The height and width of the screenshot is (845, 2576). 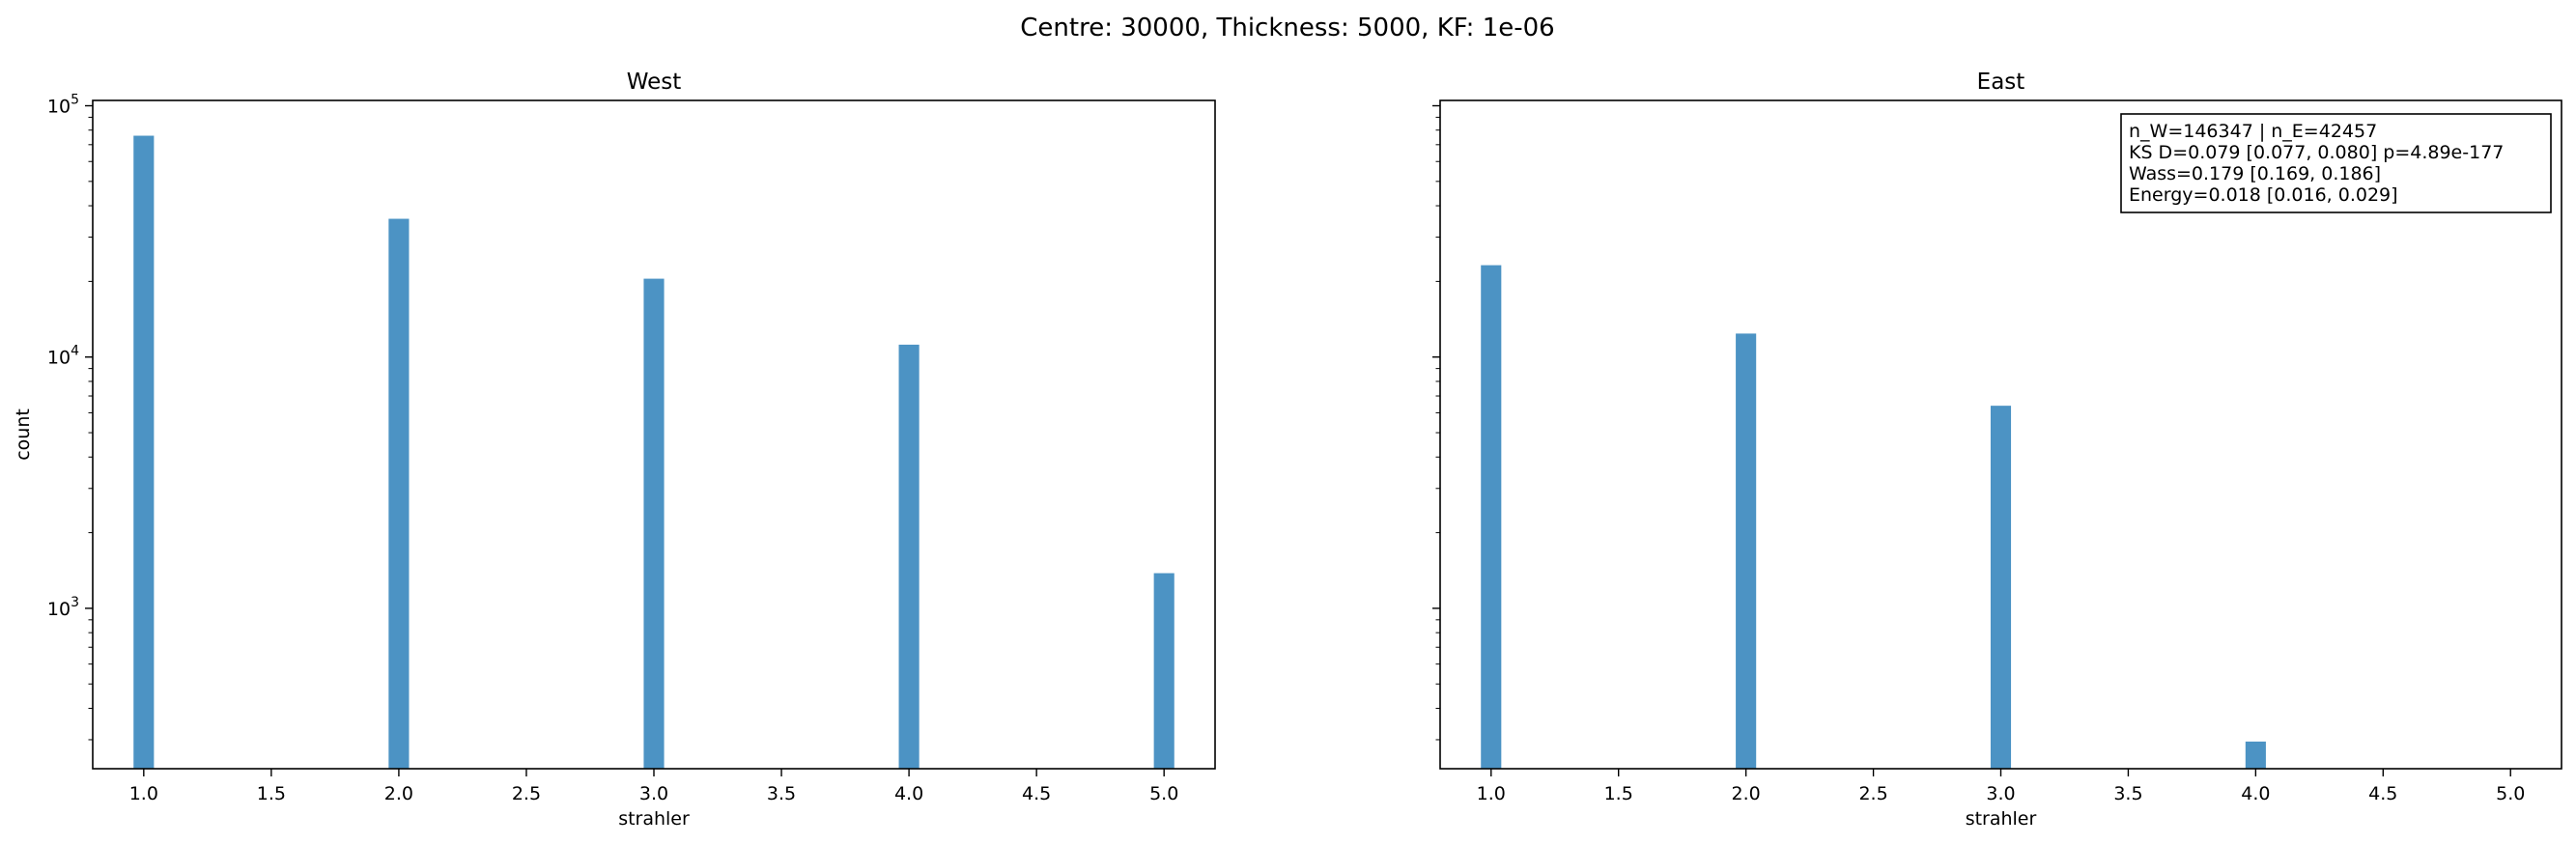 I want to click on y-tick-label: 10⁵, so click(x=63, y=105).